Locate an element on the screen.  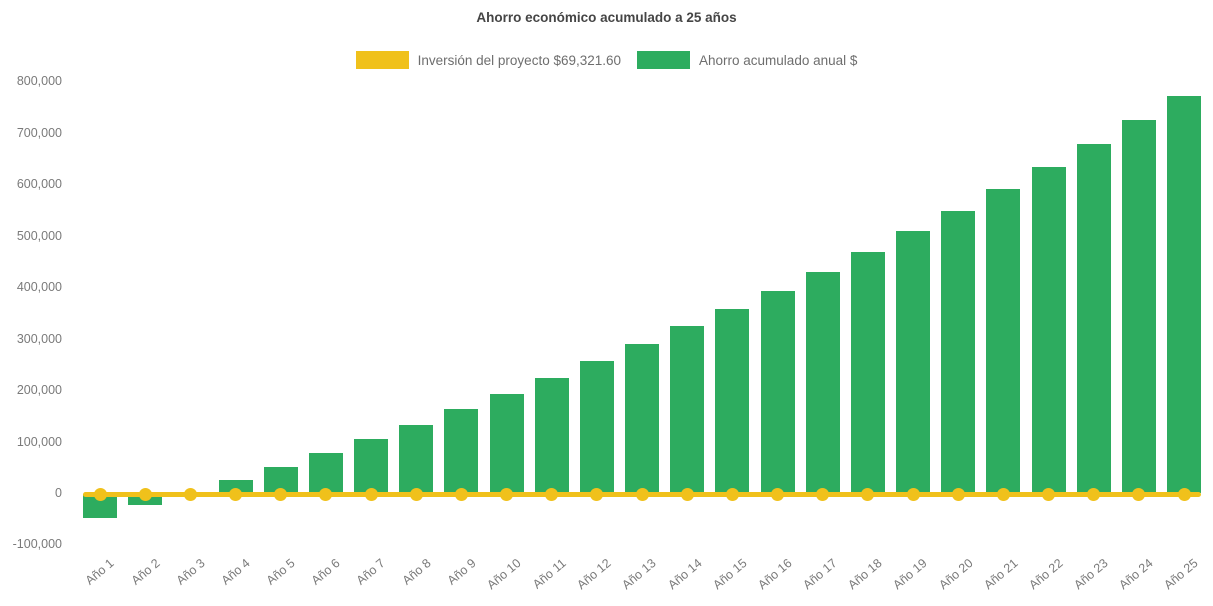
x-tick-label: Año 14 is located at coordinates (684, 574).